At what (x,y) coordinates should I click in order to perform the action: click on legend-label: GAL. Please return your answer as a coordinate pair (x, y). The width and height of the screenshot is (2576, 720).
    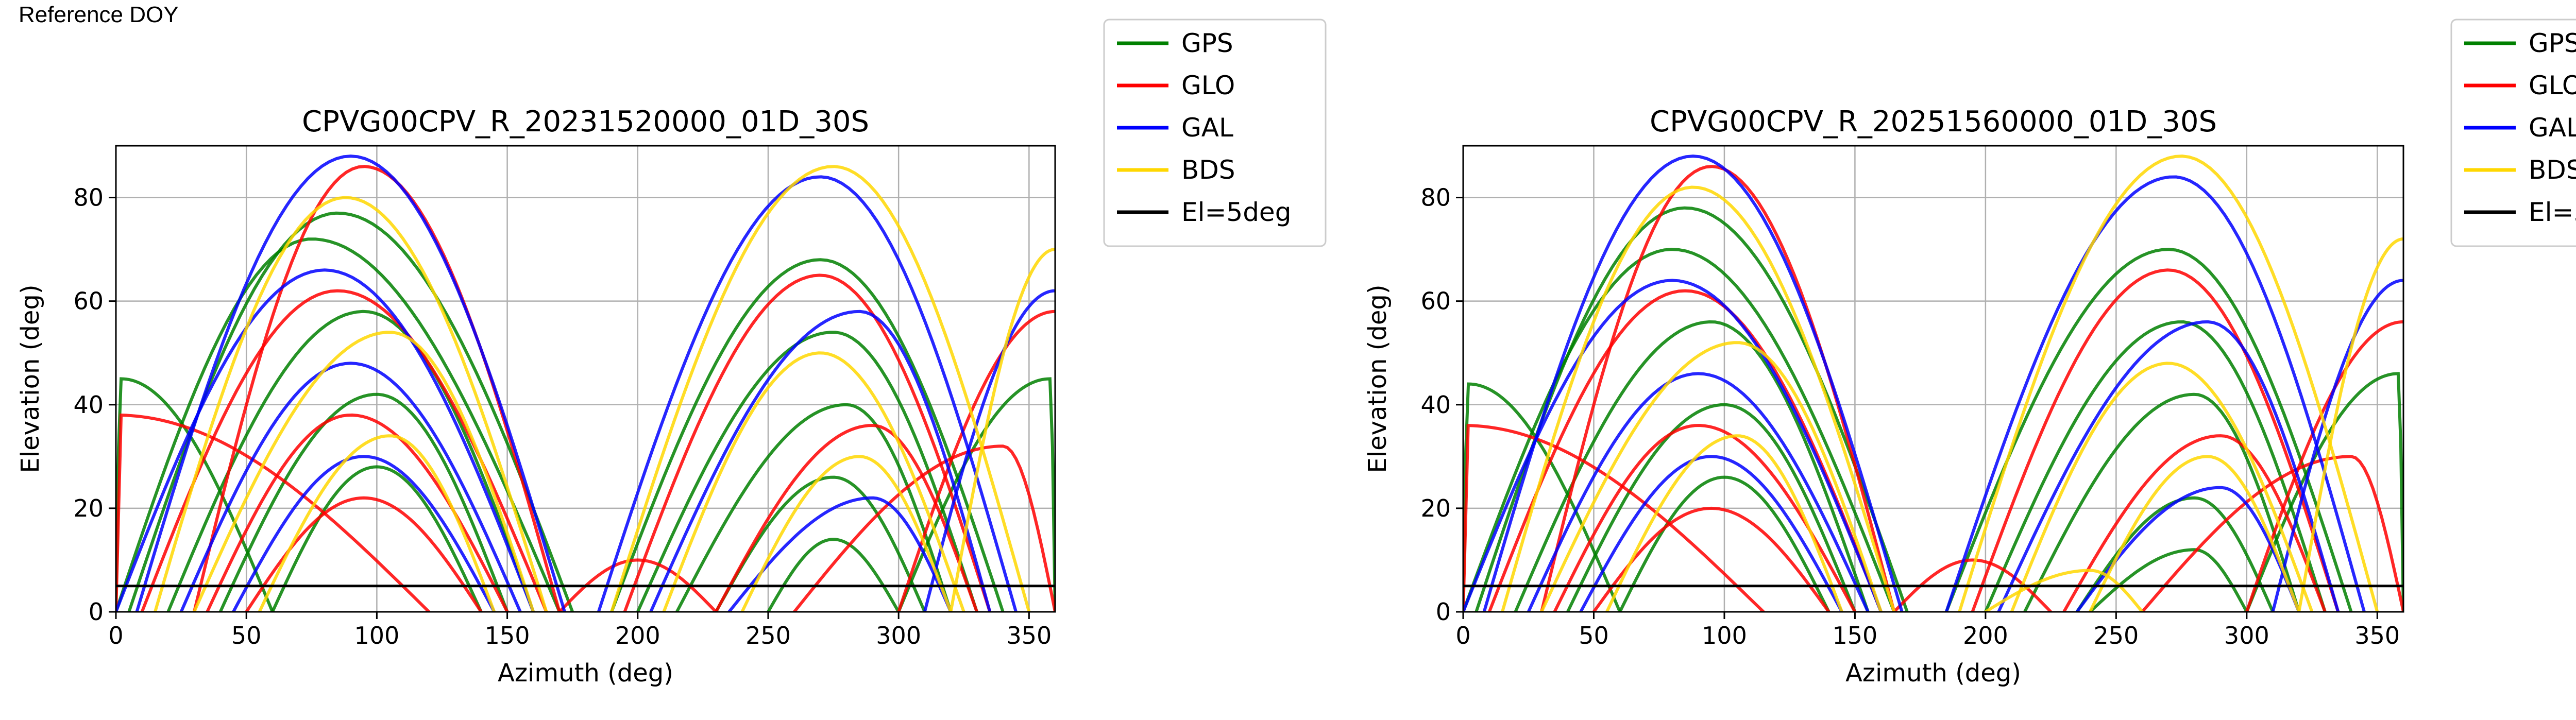
    Looking at the image, I should click on (1207, 128).